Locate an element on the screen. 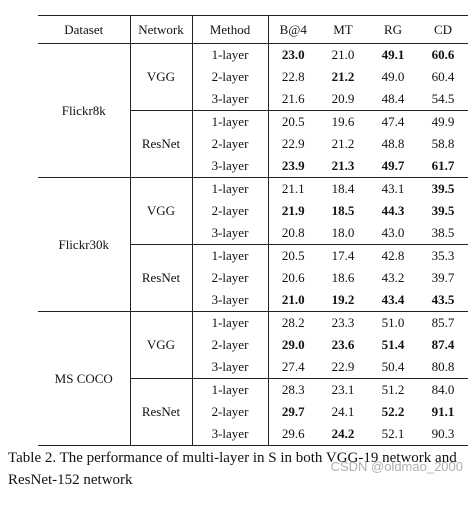 Image resolution: width=475 pixels, height=505 pixels. value-cell: 21.1 is located at coordinates (293, 189).